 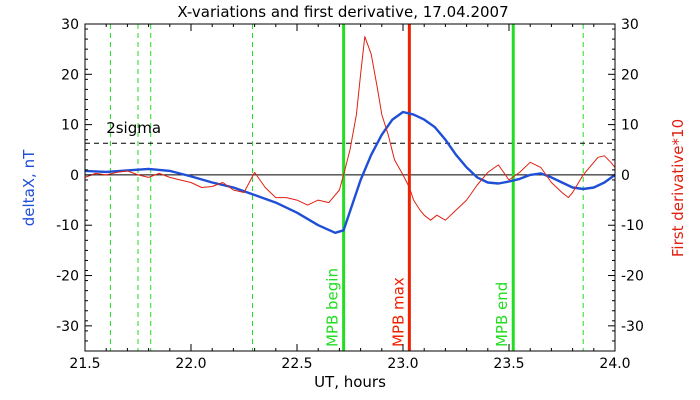 I want to click on x-tick-label: 23.0, so click(x=402, y=364).